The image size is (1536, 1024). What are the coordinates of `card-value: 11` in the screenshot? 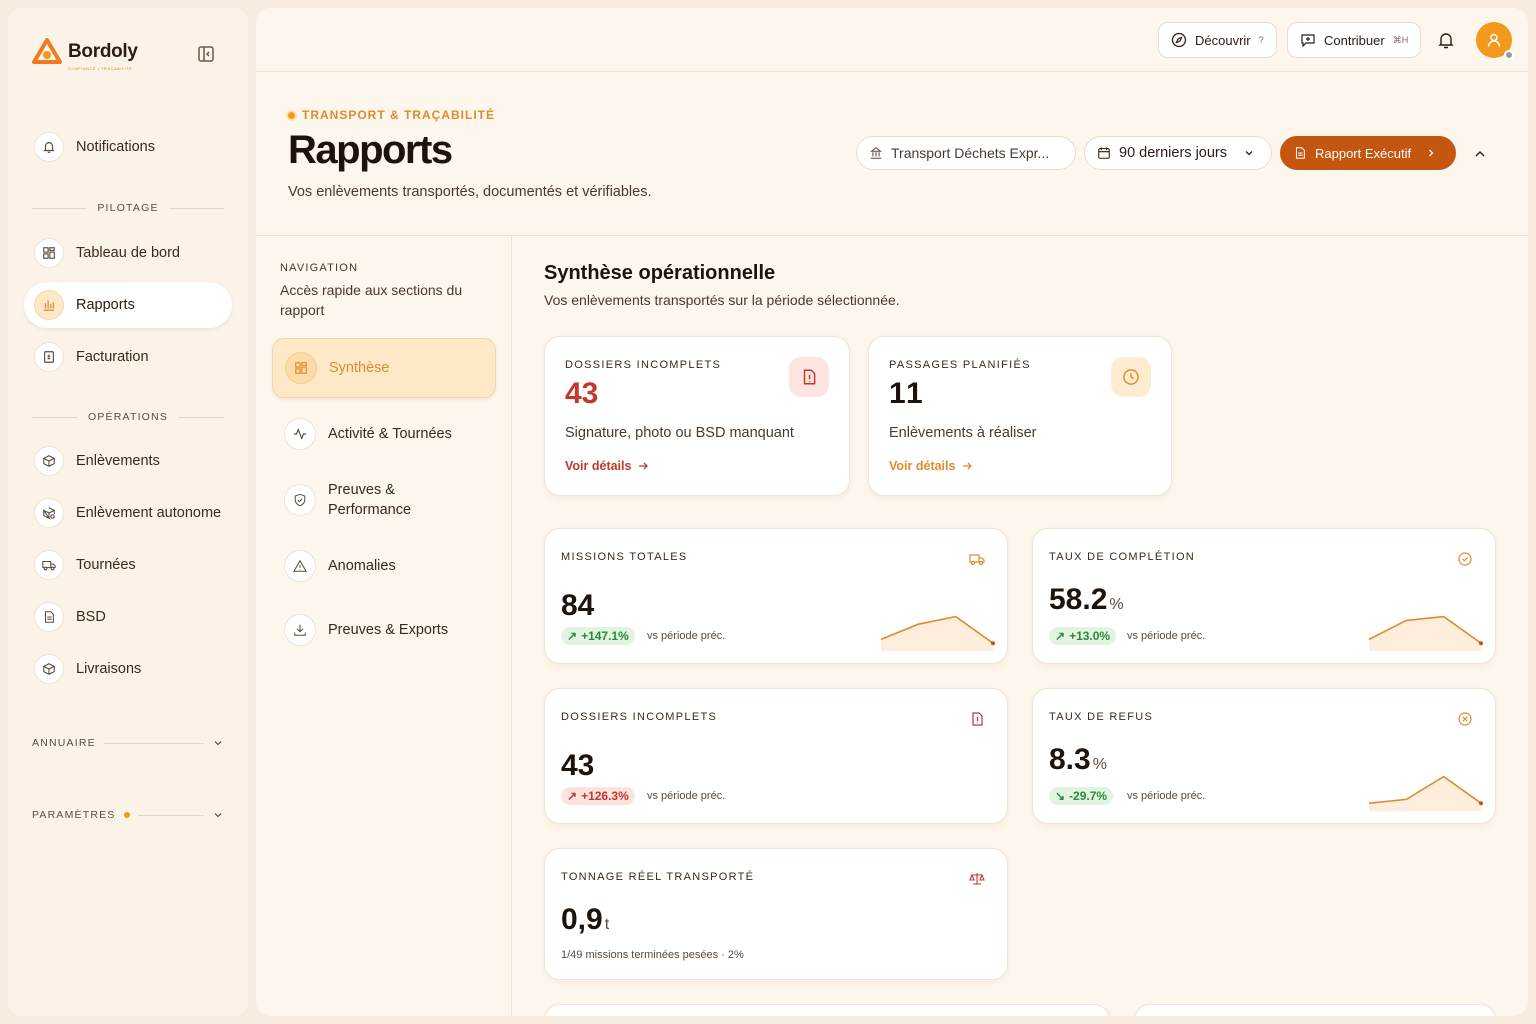 It's located at (907, 393).